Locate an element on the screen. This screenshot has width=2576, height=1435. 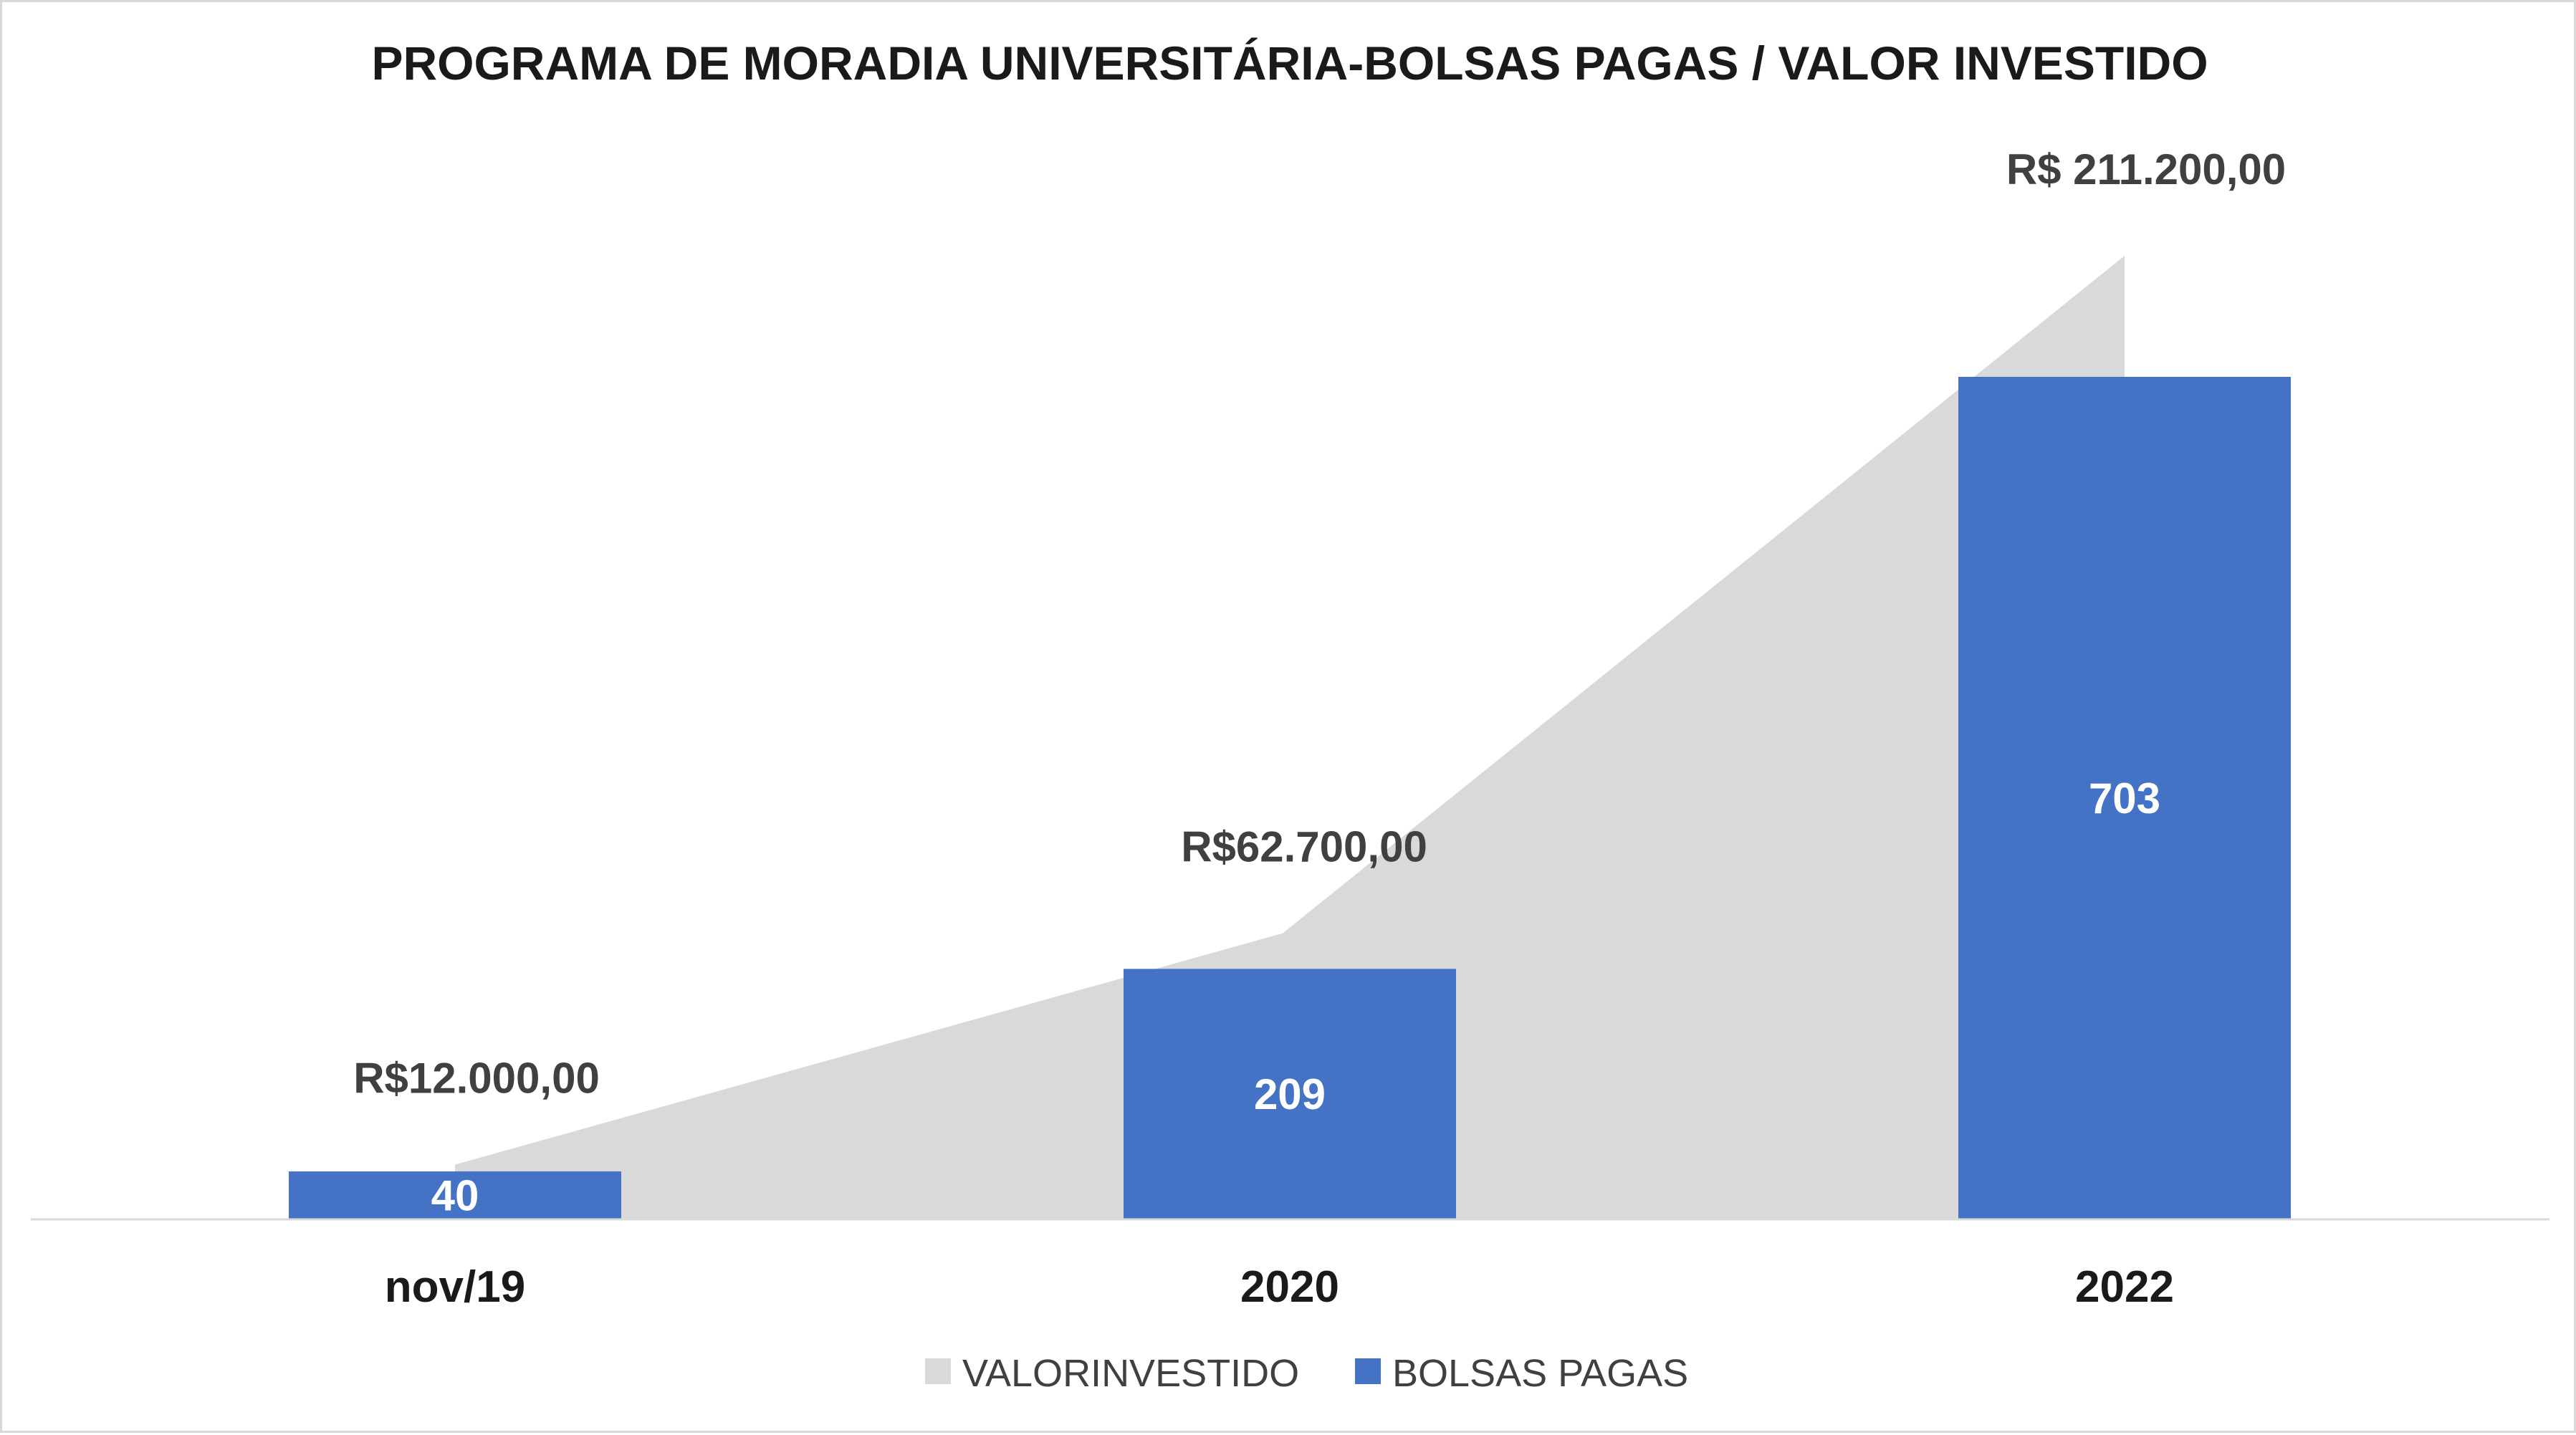
bar-data-label-1: 209 is located at coordinates (1290, 1094).